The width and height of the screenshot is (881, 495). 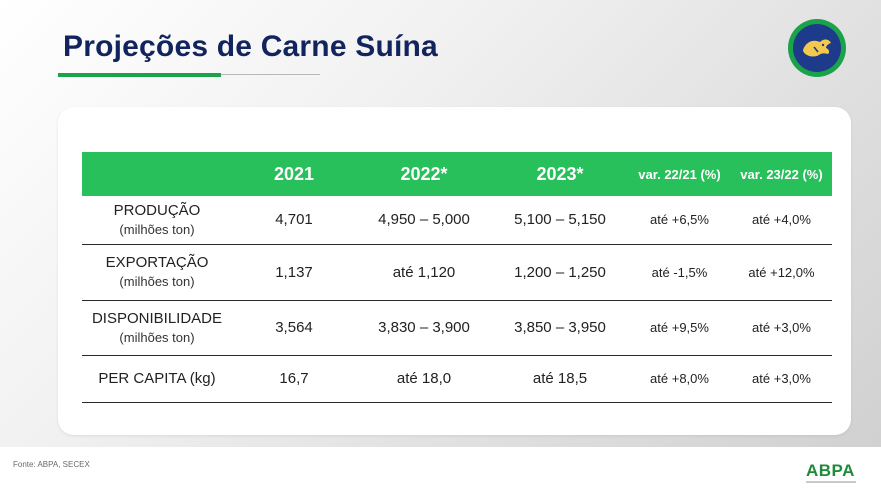 I want to click on footer-band, so click(x=440, y=471).